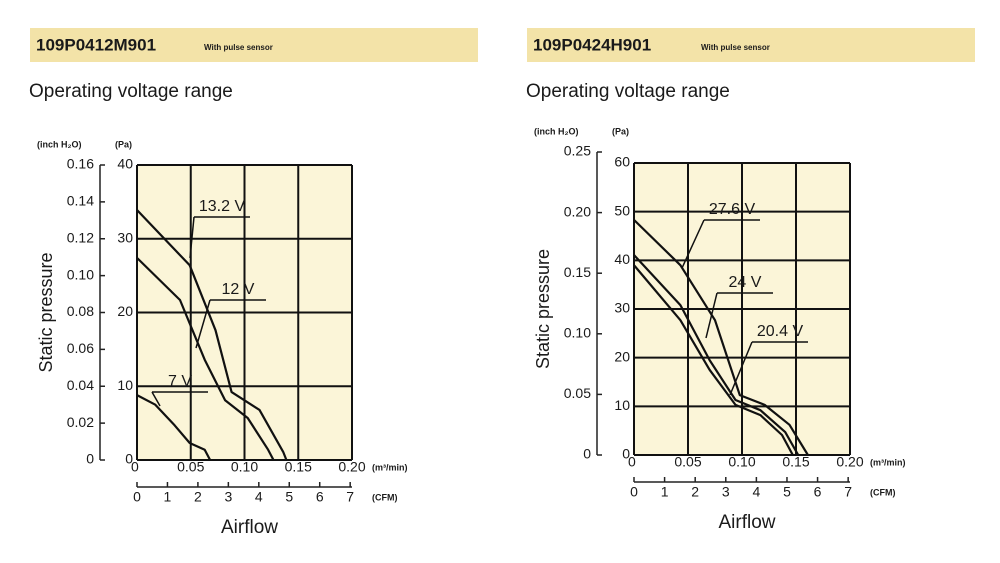 Image resolution: width=1000 pixels, height=563 pixels. I want to click on curve-label: 27.6 V, so click(732, 209).